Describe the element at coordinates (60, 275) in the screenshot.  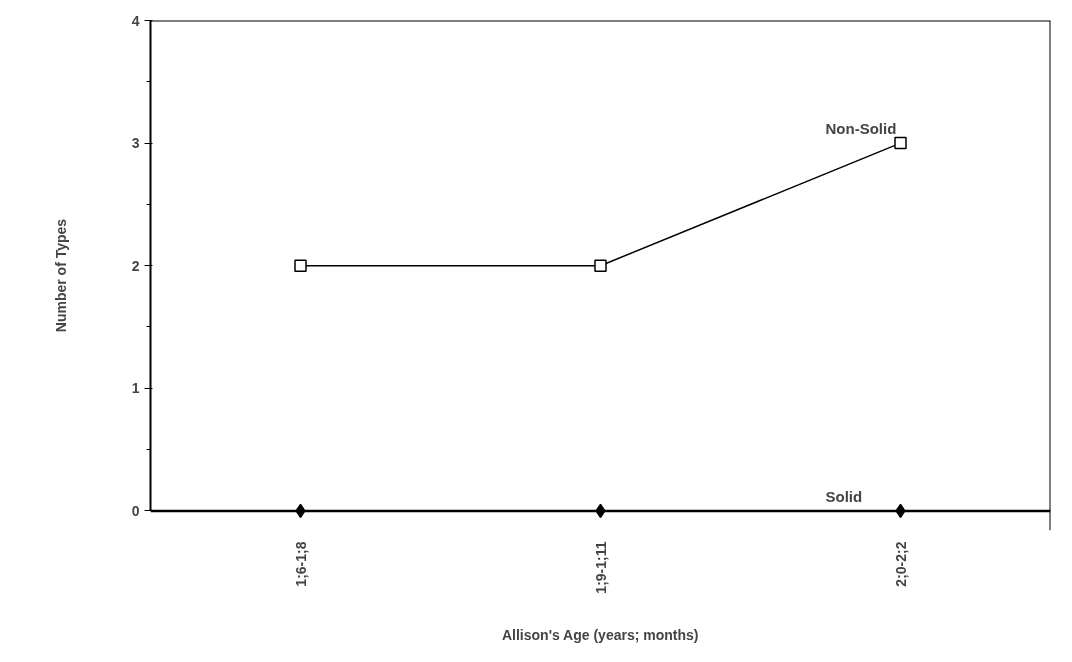
I see `y-axis-title: Number of Types` at that location.